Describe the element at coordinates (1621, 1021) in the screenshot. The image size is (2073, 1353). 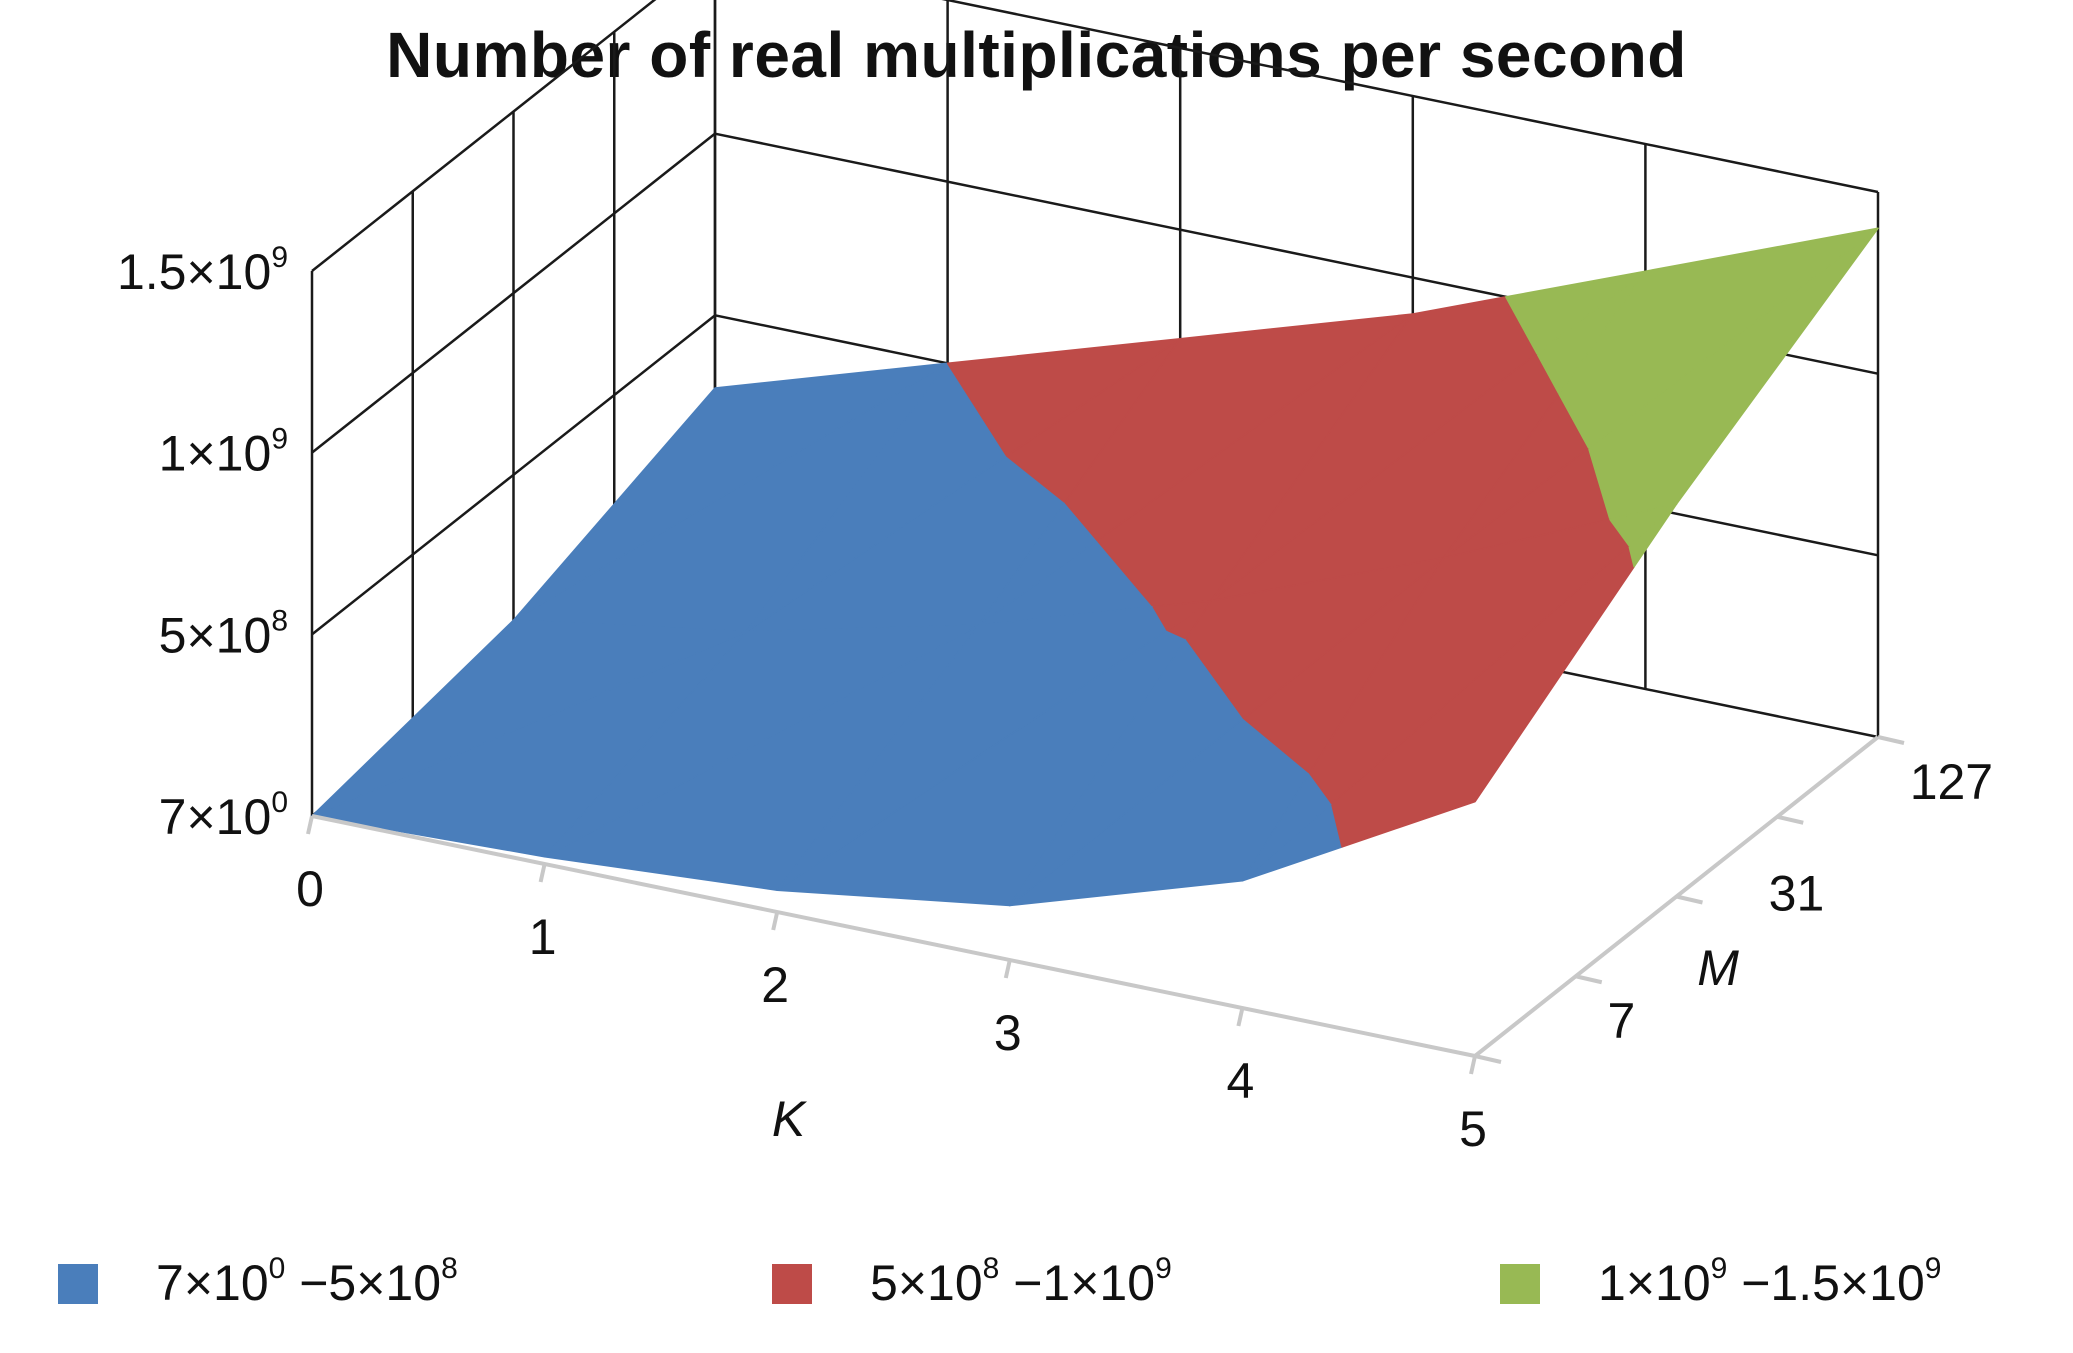
I see `m-tick-label: 7` at that location.